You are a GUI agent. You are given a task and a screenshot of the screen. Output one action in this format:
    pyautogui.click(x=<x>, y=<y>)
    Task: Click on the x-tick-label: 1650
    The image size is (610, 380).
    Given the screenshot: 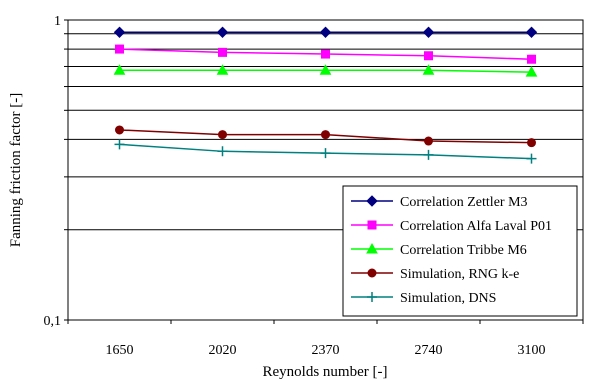 What is the action you would take?
    pyautogui.click(x=120, y=350)
    